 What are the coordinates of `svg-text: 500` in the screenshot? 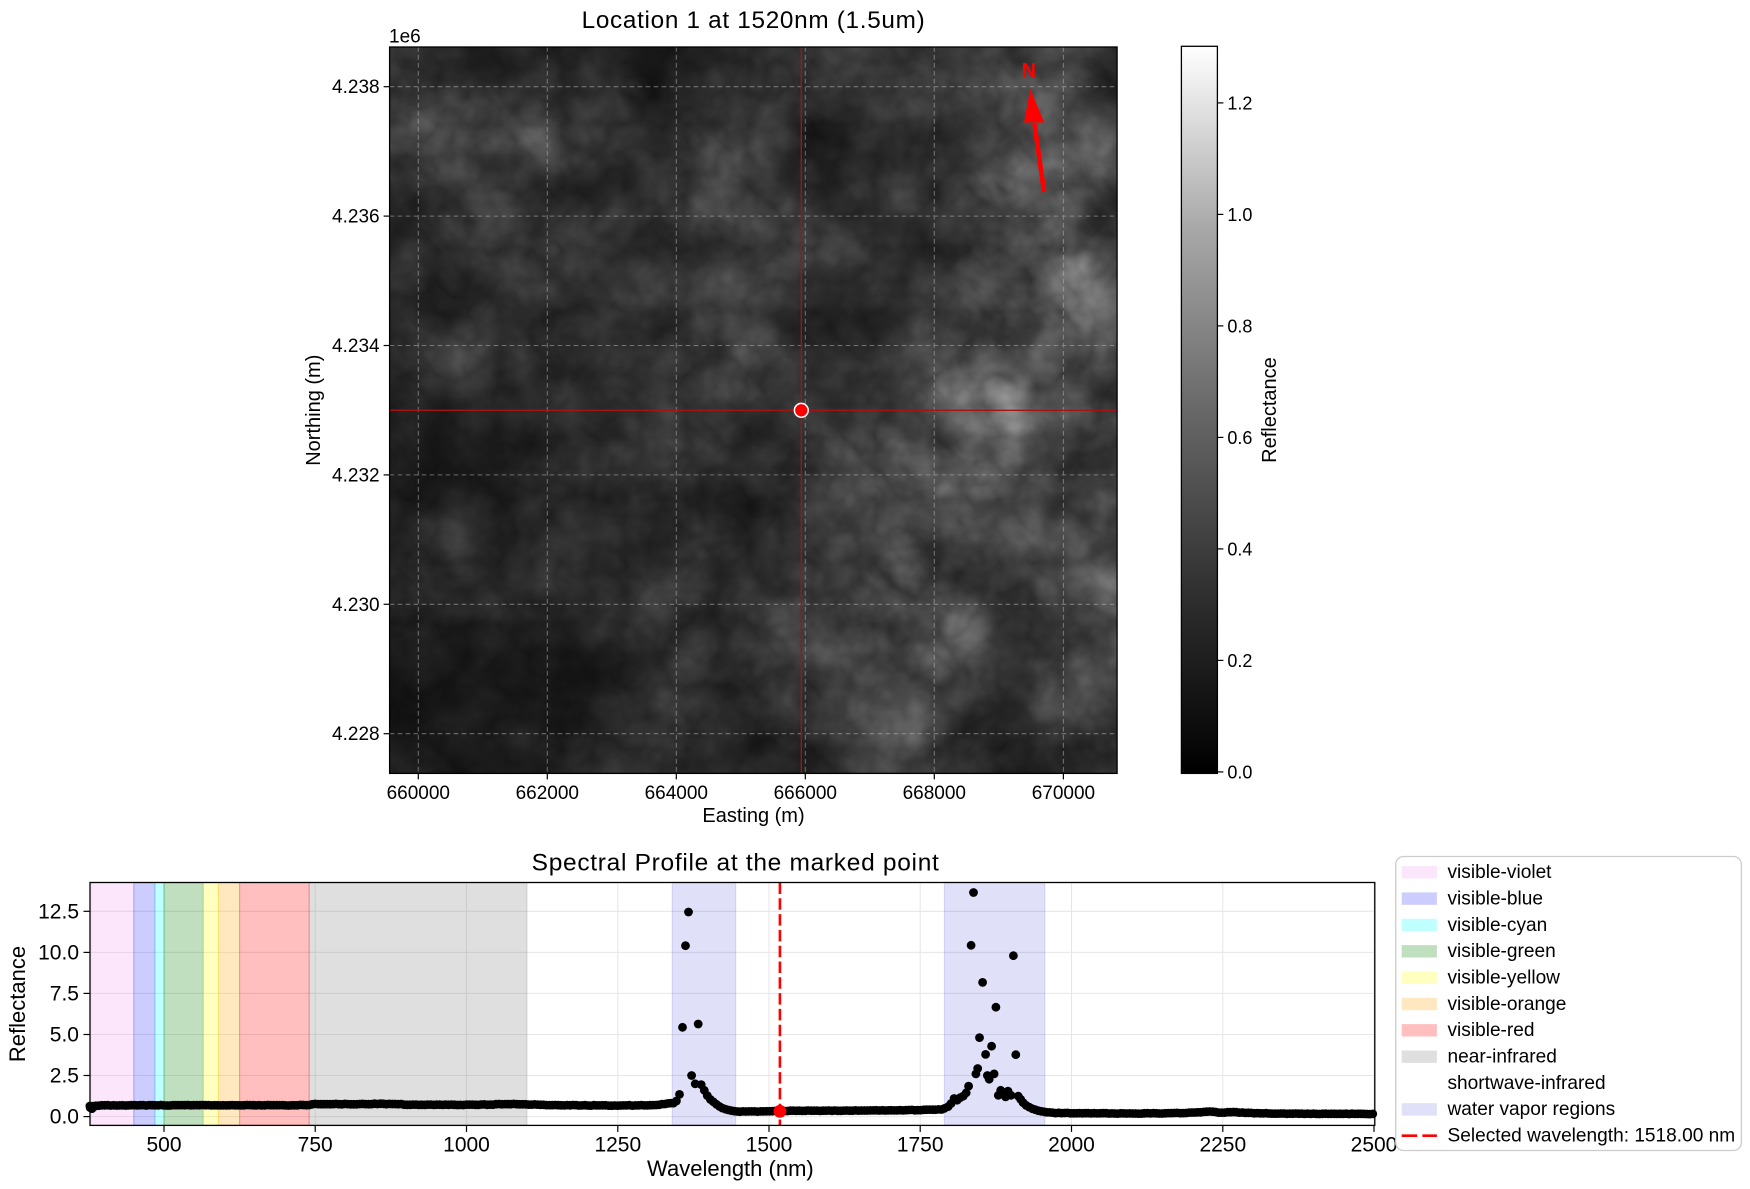 It's located at (163, 1144).